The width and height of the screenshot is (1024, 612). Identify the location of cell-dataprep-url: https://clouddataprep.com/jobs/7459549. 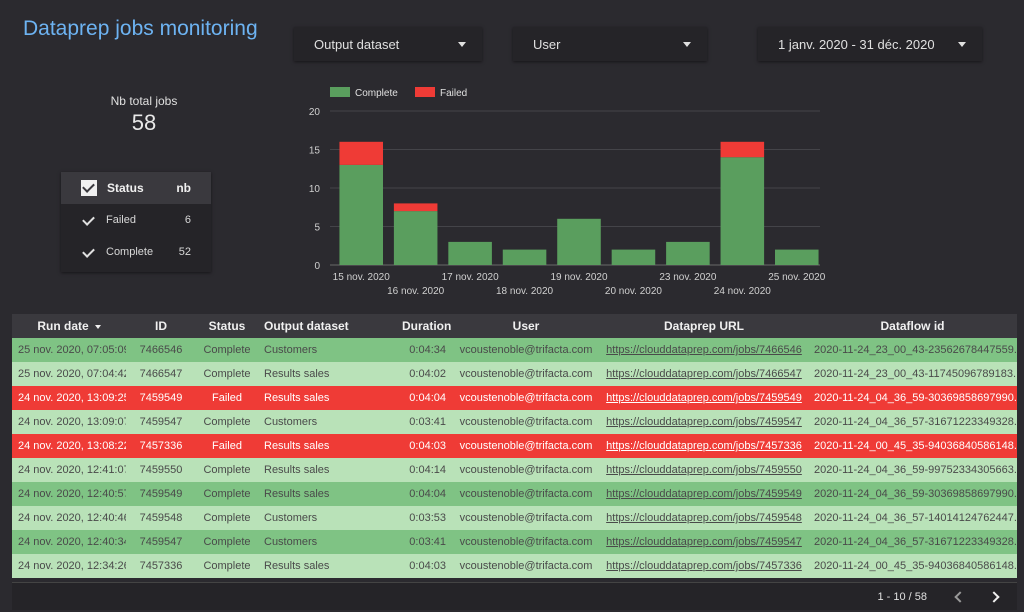
(704, 494).